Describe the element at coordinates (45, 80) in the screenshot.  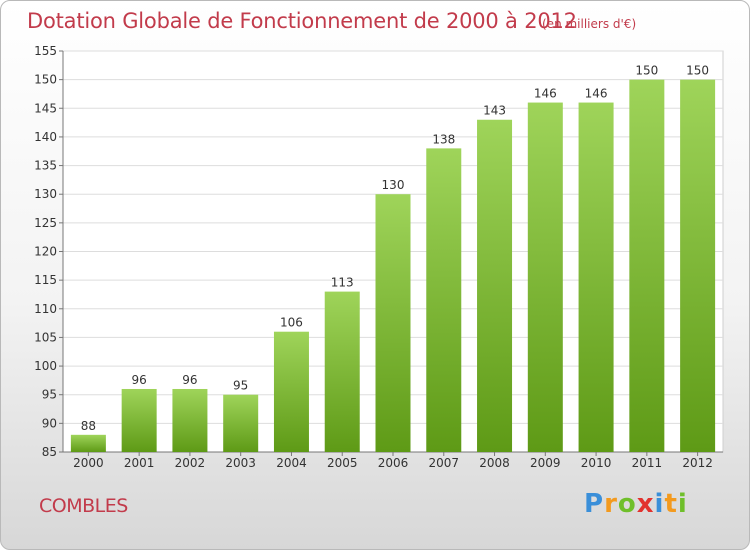
I see `y-tick-label: 150` at that location.